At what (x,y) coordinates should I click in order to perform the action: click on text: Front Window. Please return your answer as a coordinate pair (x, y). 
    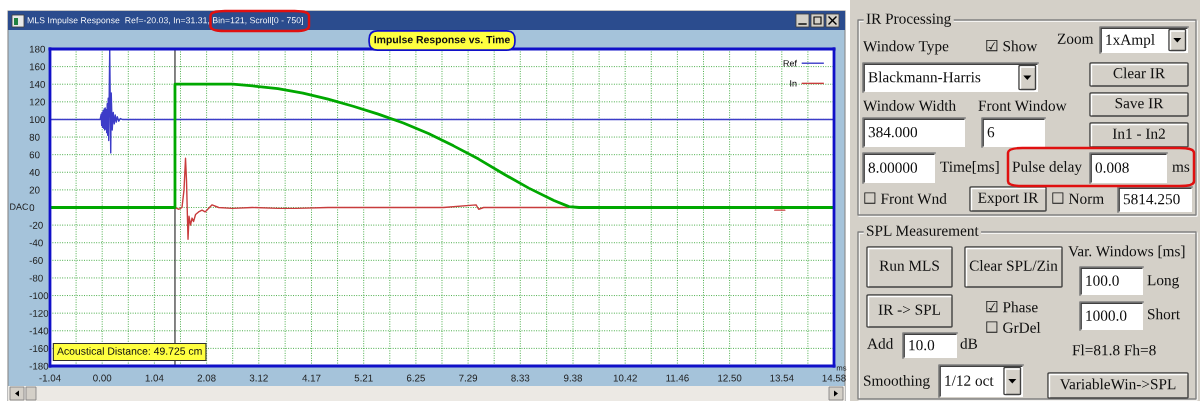
    Looking at the image, I should click on (1022, 105).